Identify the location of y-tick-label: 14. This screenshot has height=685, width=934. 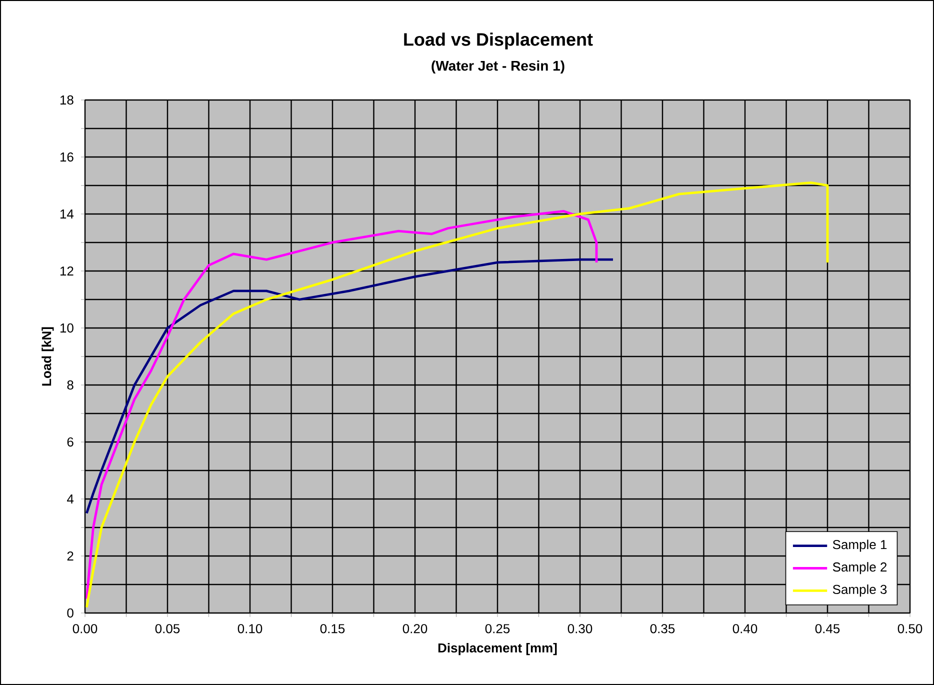
(67, 214).